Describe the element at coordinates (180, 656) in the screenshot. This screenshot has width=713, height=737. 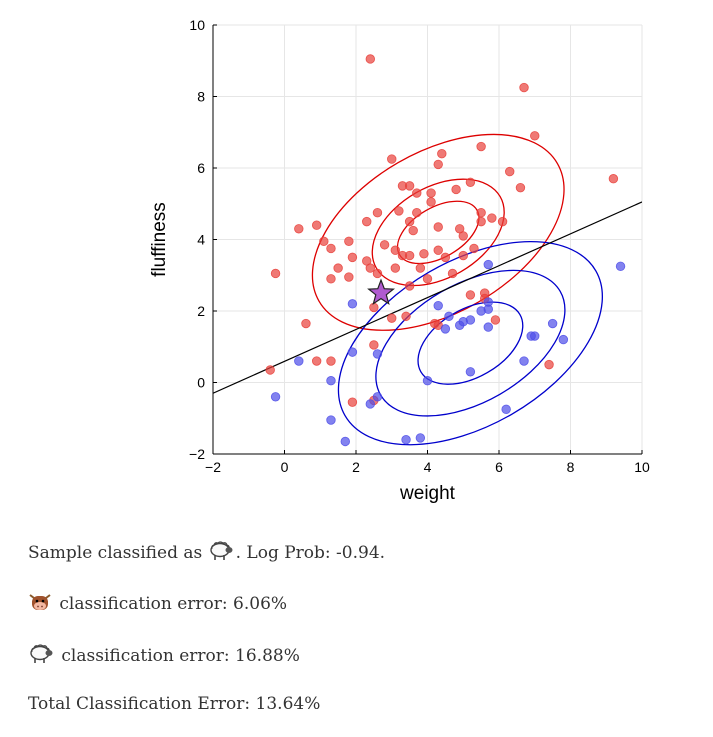
I see `sheep-error-text: classification error: 16.88%` at that location.